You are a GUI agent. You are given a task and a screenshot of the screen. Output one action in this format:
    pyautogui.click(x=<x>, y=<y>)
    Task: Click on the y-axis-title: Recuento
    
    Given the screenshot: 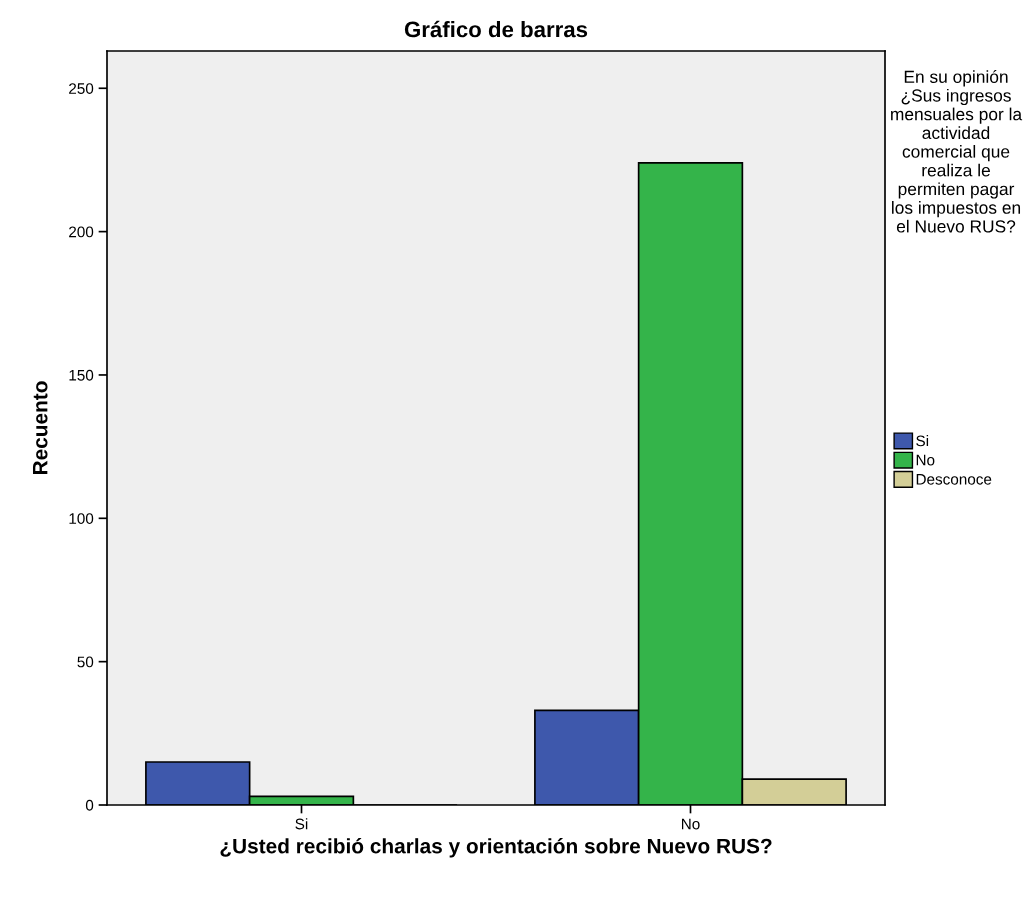 What is the action you would take?
    pyautogui.click(x=40, y=428)
    